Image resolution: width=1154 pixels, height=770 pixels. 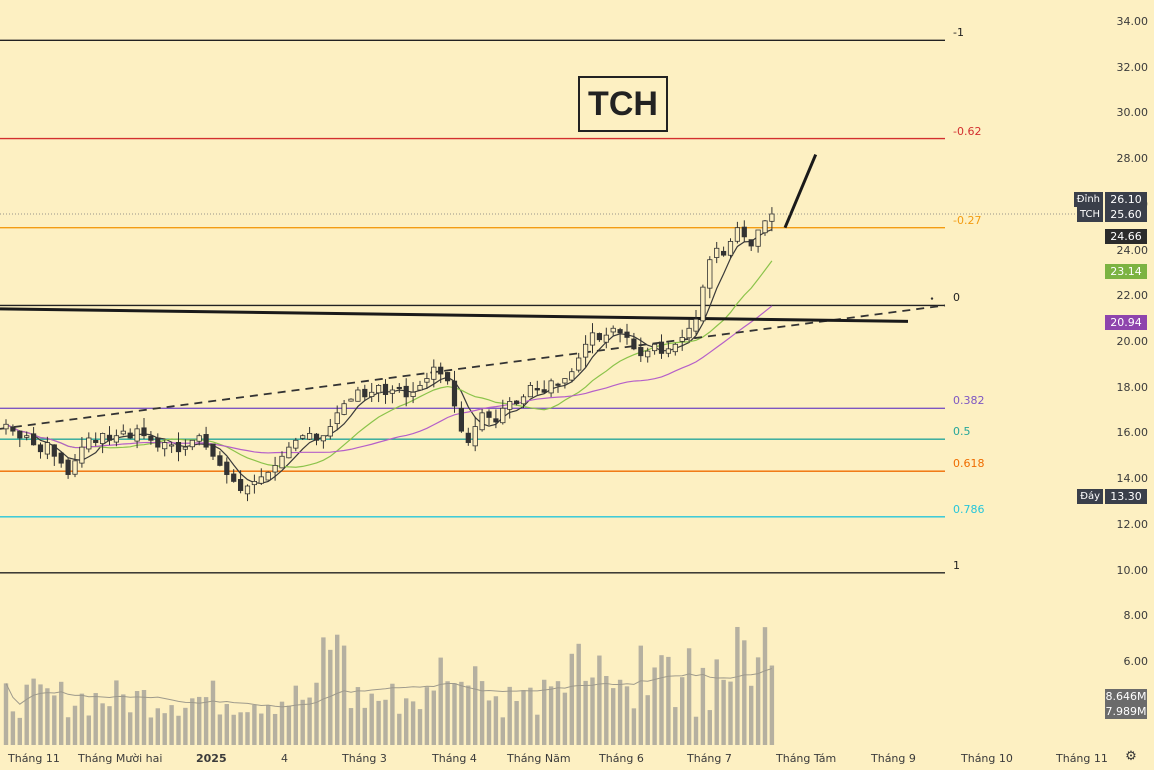 I want to click on volume-bars, so click(x=389, y=685).